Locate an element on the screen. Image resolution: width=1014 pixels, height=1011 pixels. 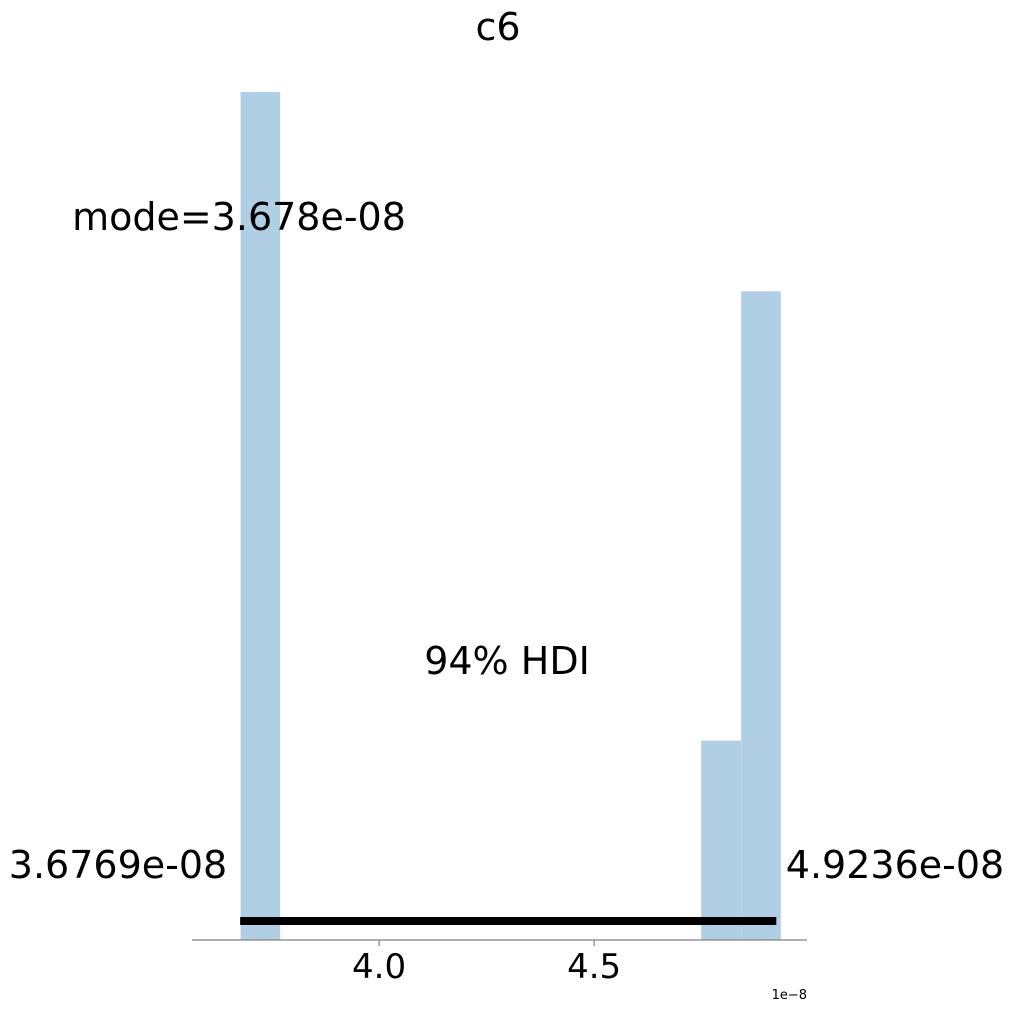
x-tick-label-1: 4.0 is located at coordinates (379, 967).